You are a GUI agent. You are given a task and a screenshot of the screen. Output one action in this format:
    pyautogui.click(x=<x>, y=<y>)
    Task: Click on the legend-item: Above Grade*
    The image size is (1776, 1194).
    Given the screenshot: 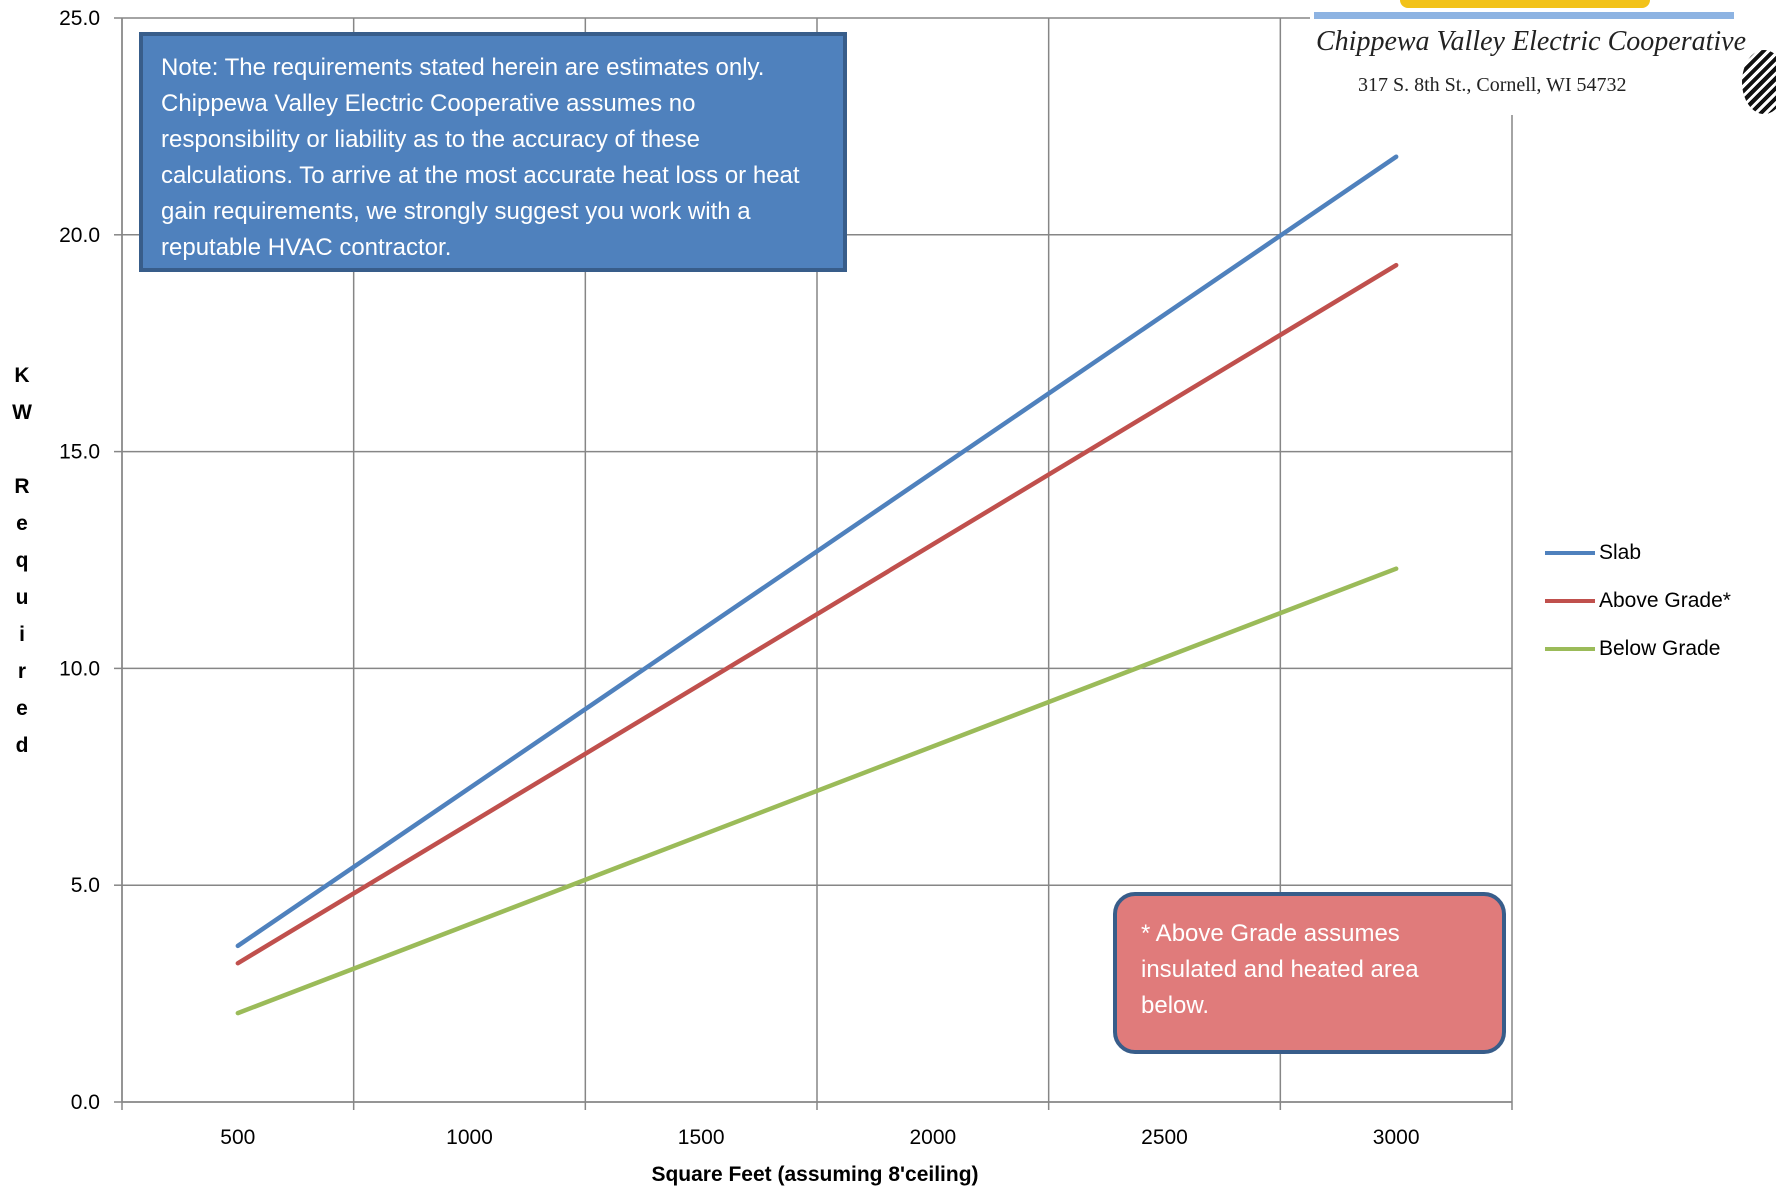 What is the action you would take?
    pyautogui.click(x=1638, y=601)
    